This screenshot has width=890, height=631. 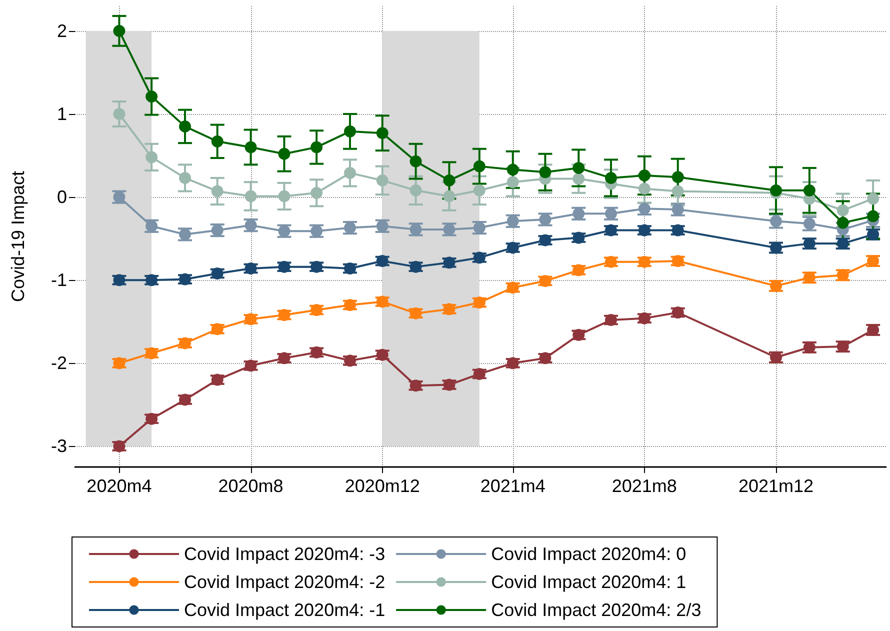 I want to click on x-tick-label: 2021m12, so click(x=776, y=486).